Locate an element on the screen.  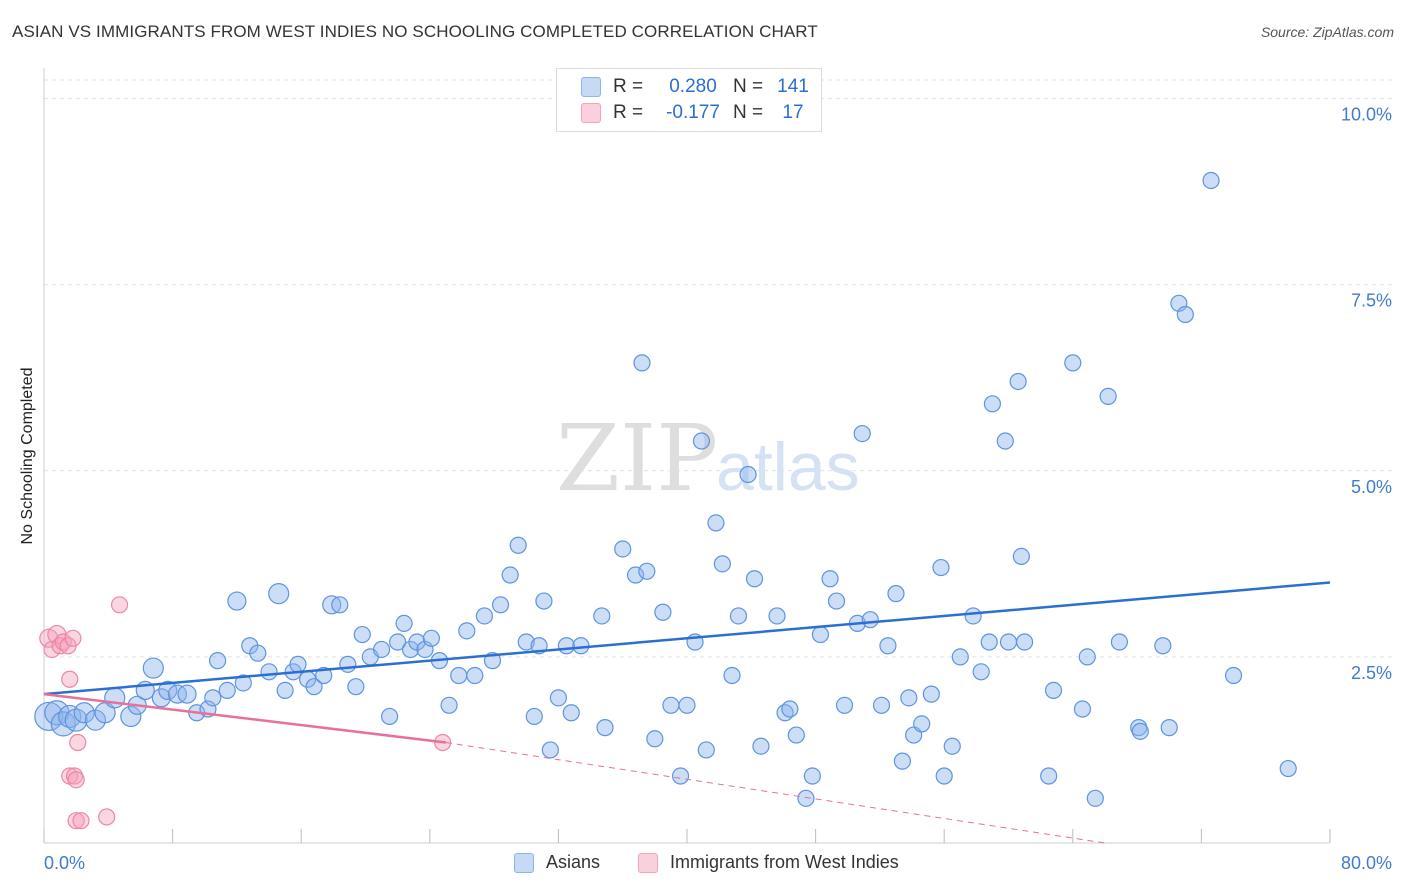
trend-line-asians is located at coordinates (687, 638).